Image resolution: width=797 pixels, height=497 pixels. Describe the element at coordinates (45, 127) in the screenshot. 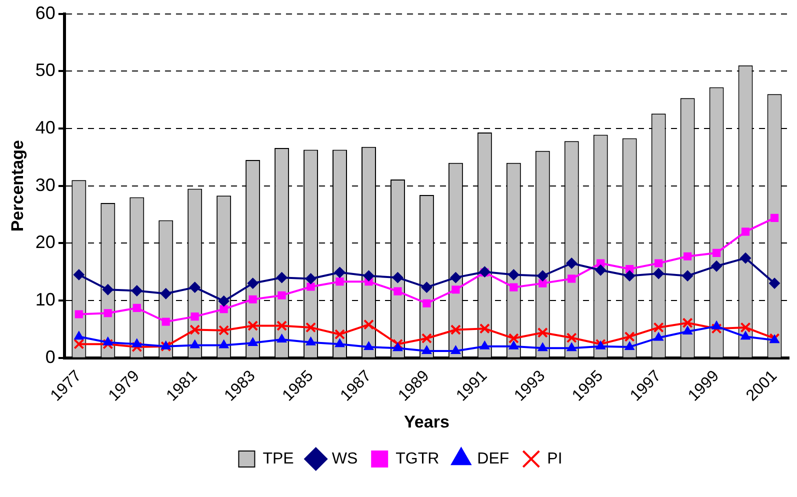

I see `y-tick-label: 40` at that location.